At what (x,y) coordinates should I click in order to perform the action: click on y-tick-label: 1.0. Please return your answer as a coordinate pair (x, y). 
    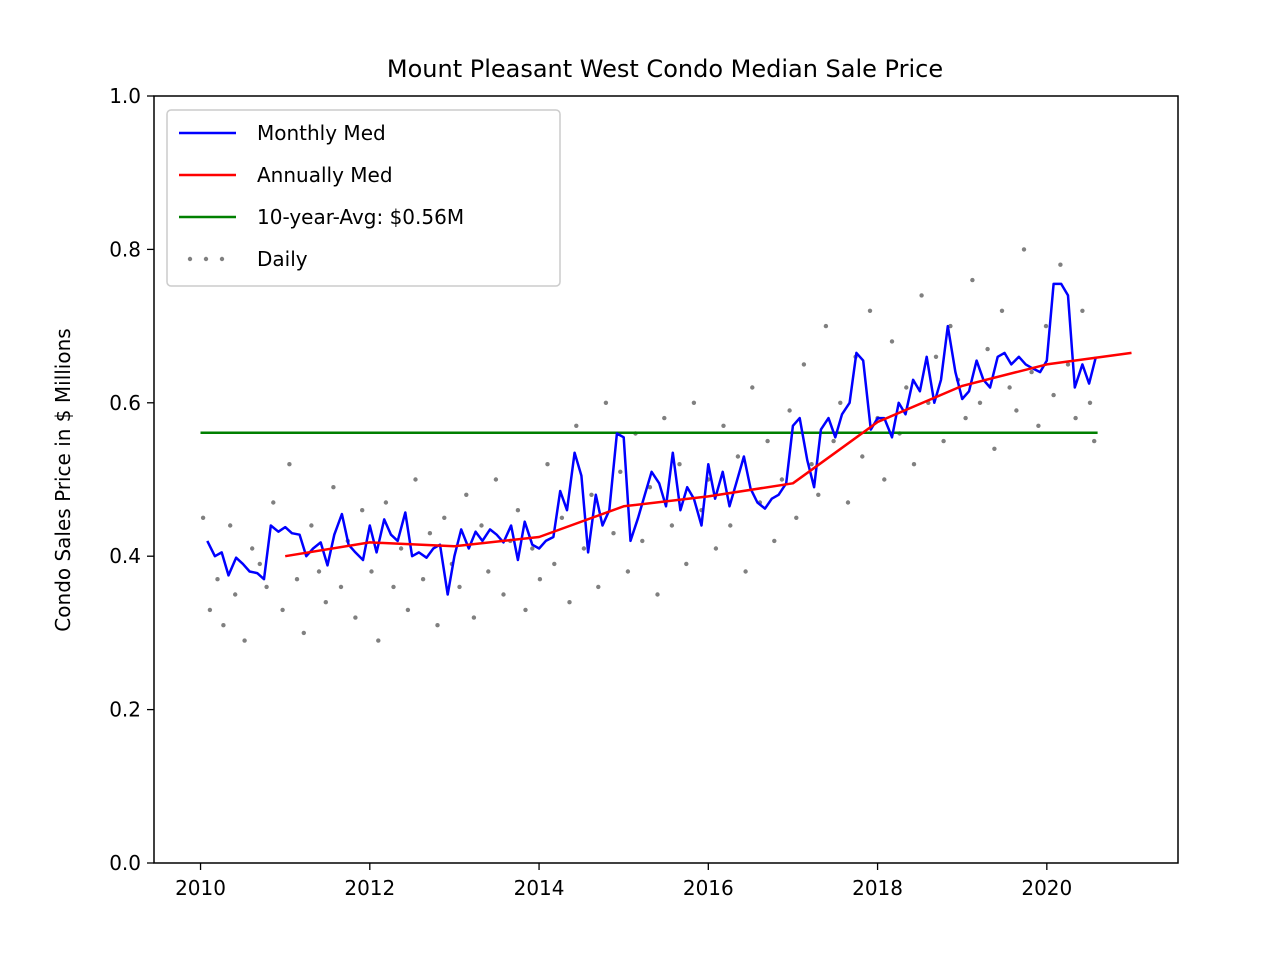
    Looking at the image, I should click on (125, 96).